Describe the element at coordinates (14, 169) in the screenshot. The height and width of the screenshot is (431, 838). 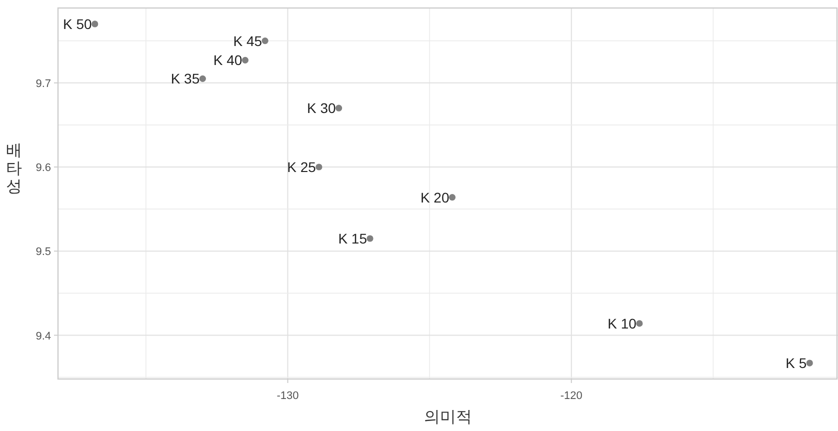
I see `y-axis-title: 배타성` at that location.